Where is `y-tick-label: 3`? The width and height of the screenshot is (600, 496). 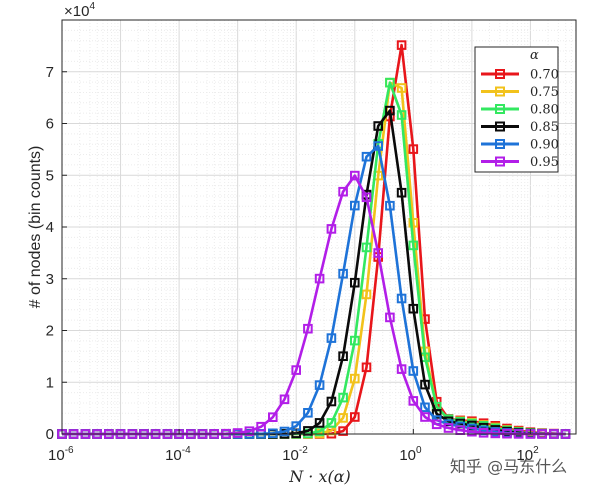
y-tick-label: 3 is located at coordinates (50, 279).